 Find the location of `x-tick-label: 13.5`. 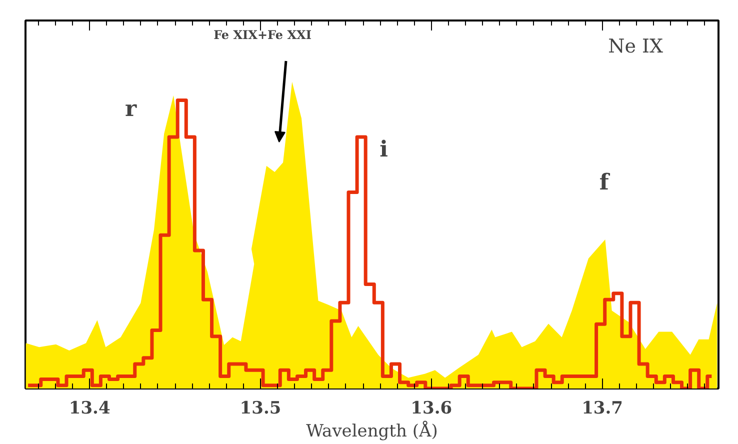

x-tick-label: 13.5 is located at coordinates (261, 408).